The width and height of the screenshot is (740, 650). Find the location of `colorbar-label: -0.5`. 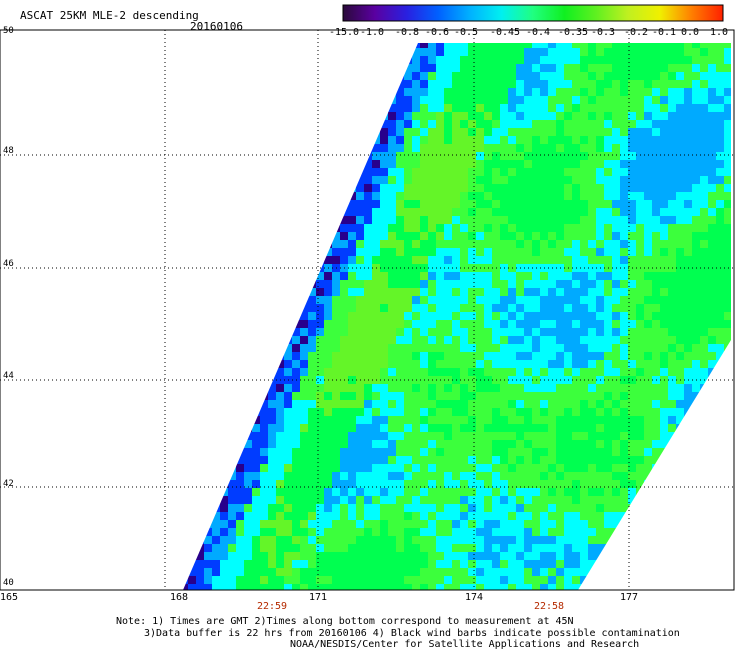

colorbar-label: -0.5 is located at coordinates (466, 32).